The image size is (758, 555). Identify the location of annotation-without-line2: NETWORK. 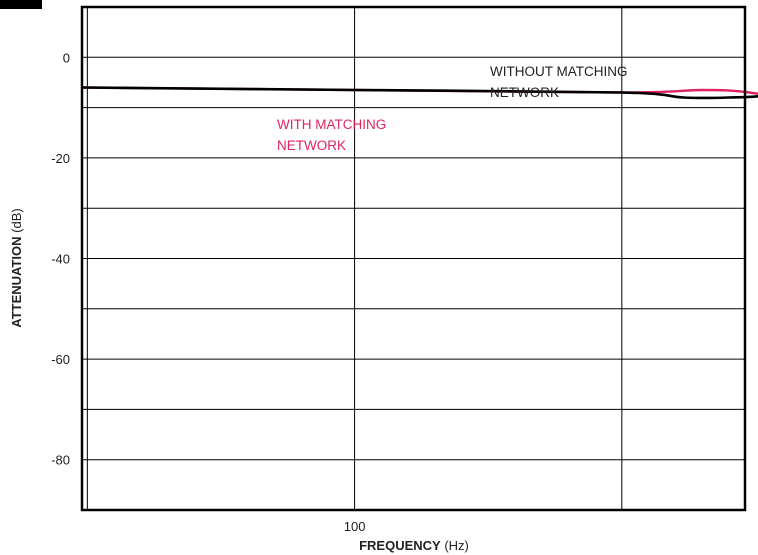
(524, 92).